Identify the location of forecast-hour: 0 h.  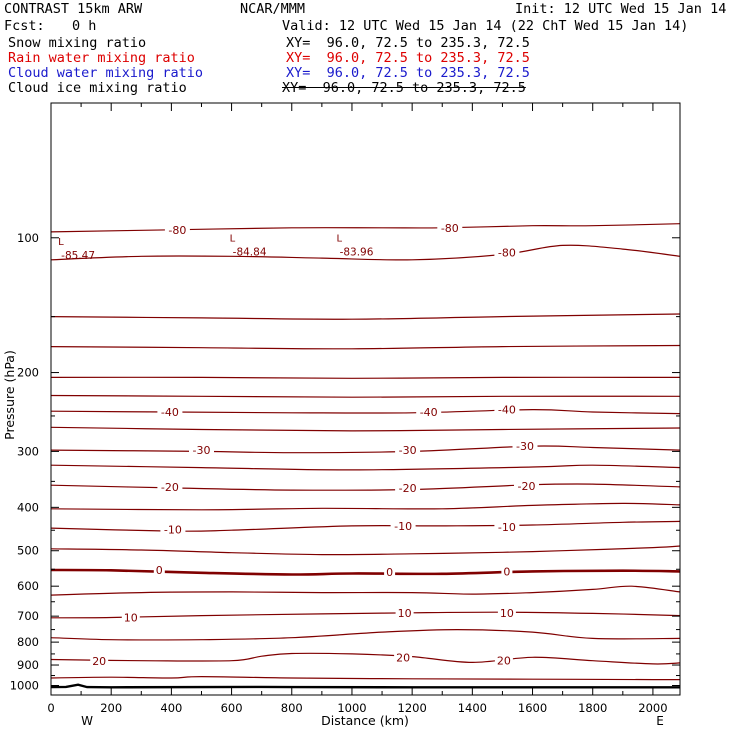
(84, 26).